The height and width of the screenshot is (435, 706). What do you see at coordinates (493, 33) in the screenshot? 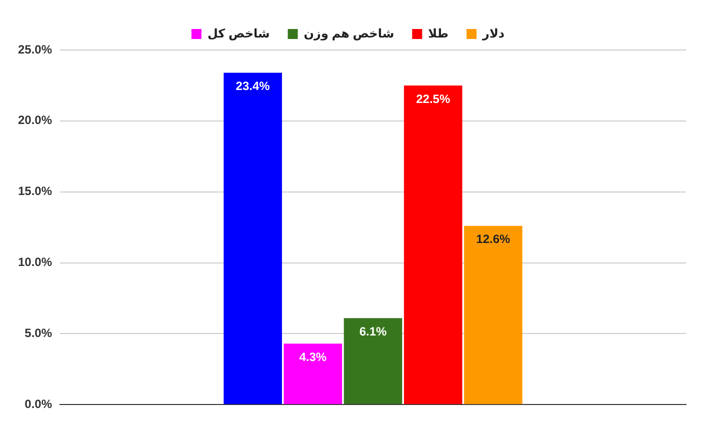
I see `legend-label: دلار` at bounding box center [493, 33].